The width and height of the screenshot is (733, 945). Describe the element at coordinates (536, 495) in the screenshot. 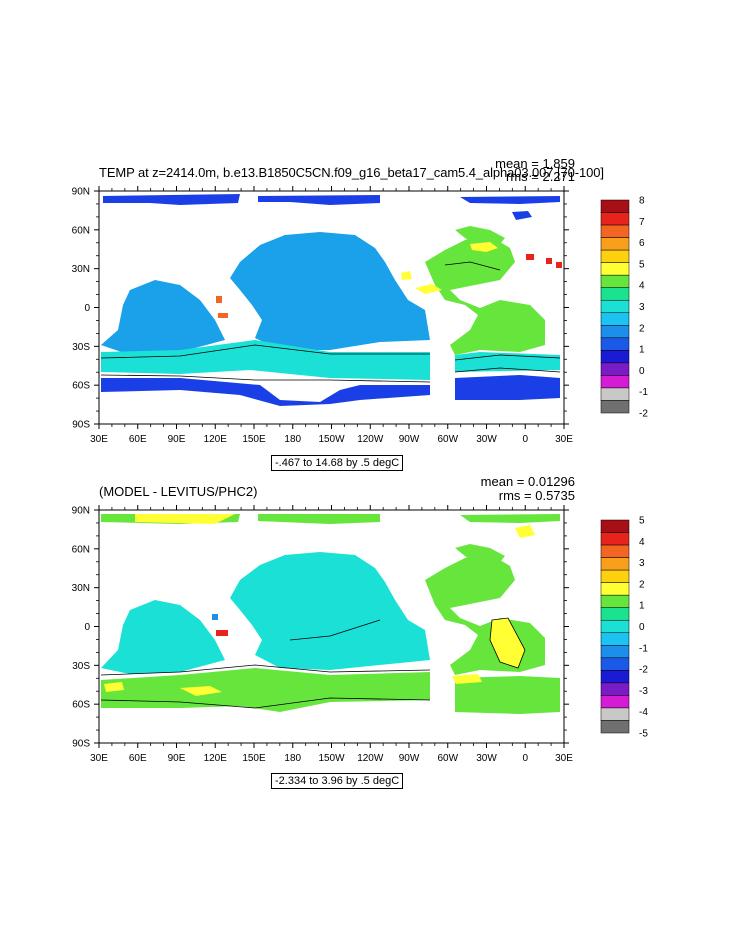

I see `panel2-stat-rms: rms = 0.5735` at that location.